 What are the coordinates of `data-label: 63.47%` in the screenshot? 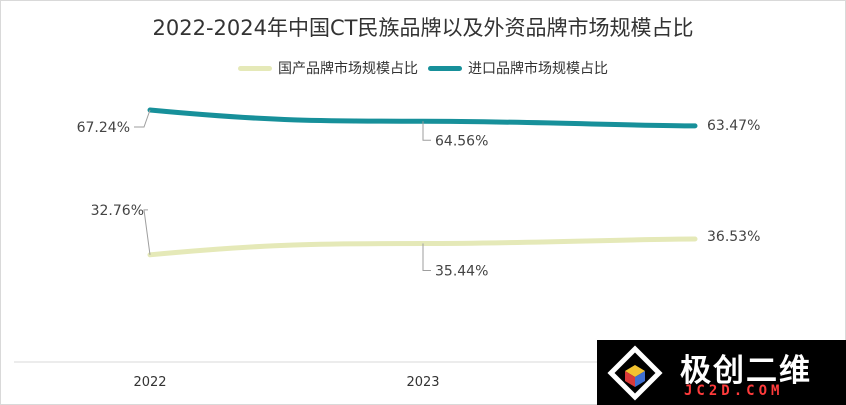 It's located at (733, 126).